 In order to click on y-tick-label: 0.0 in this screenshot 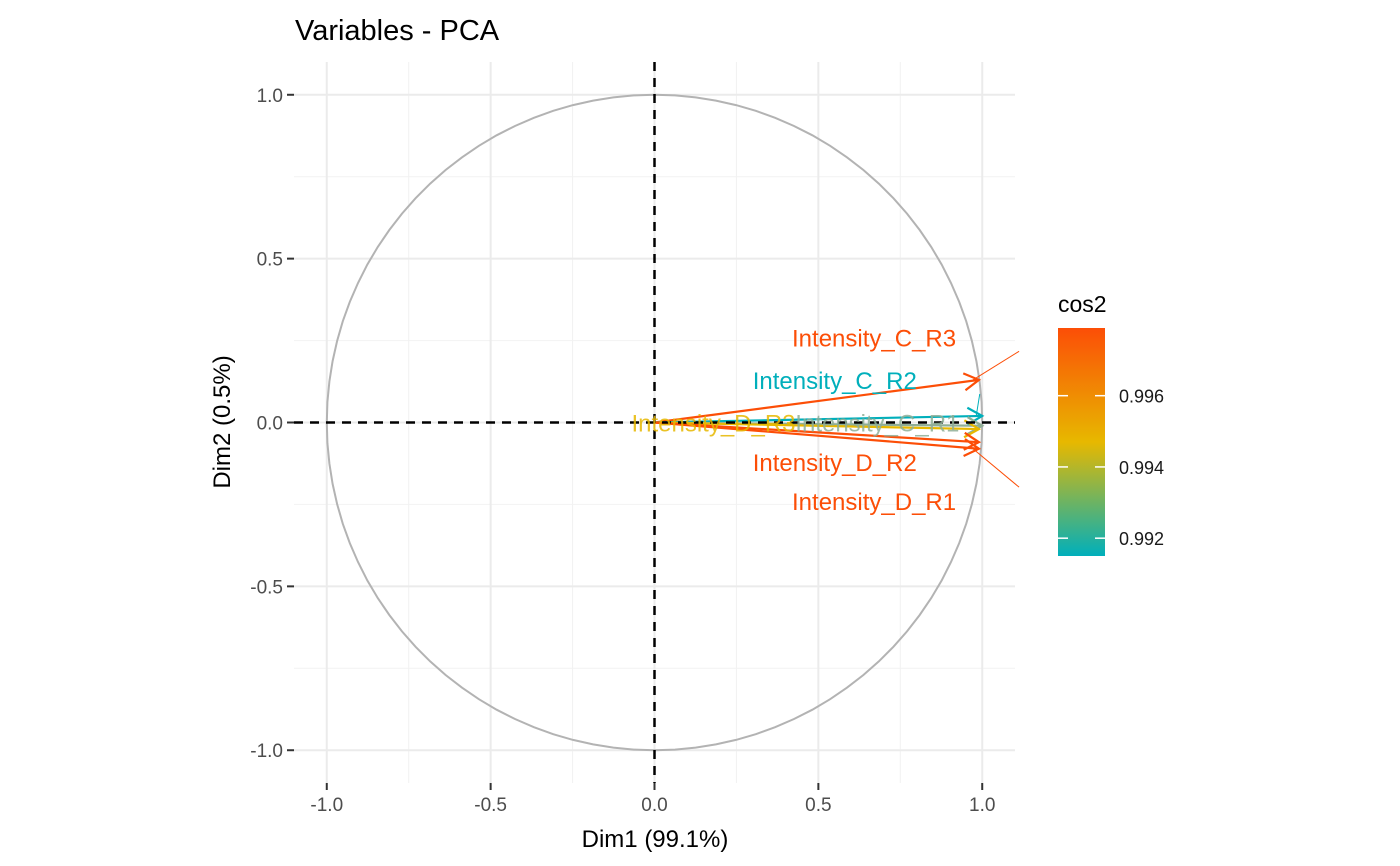, I will do `click(270, 424)`.